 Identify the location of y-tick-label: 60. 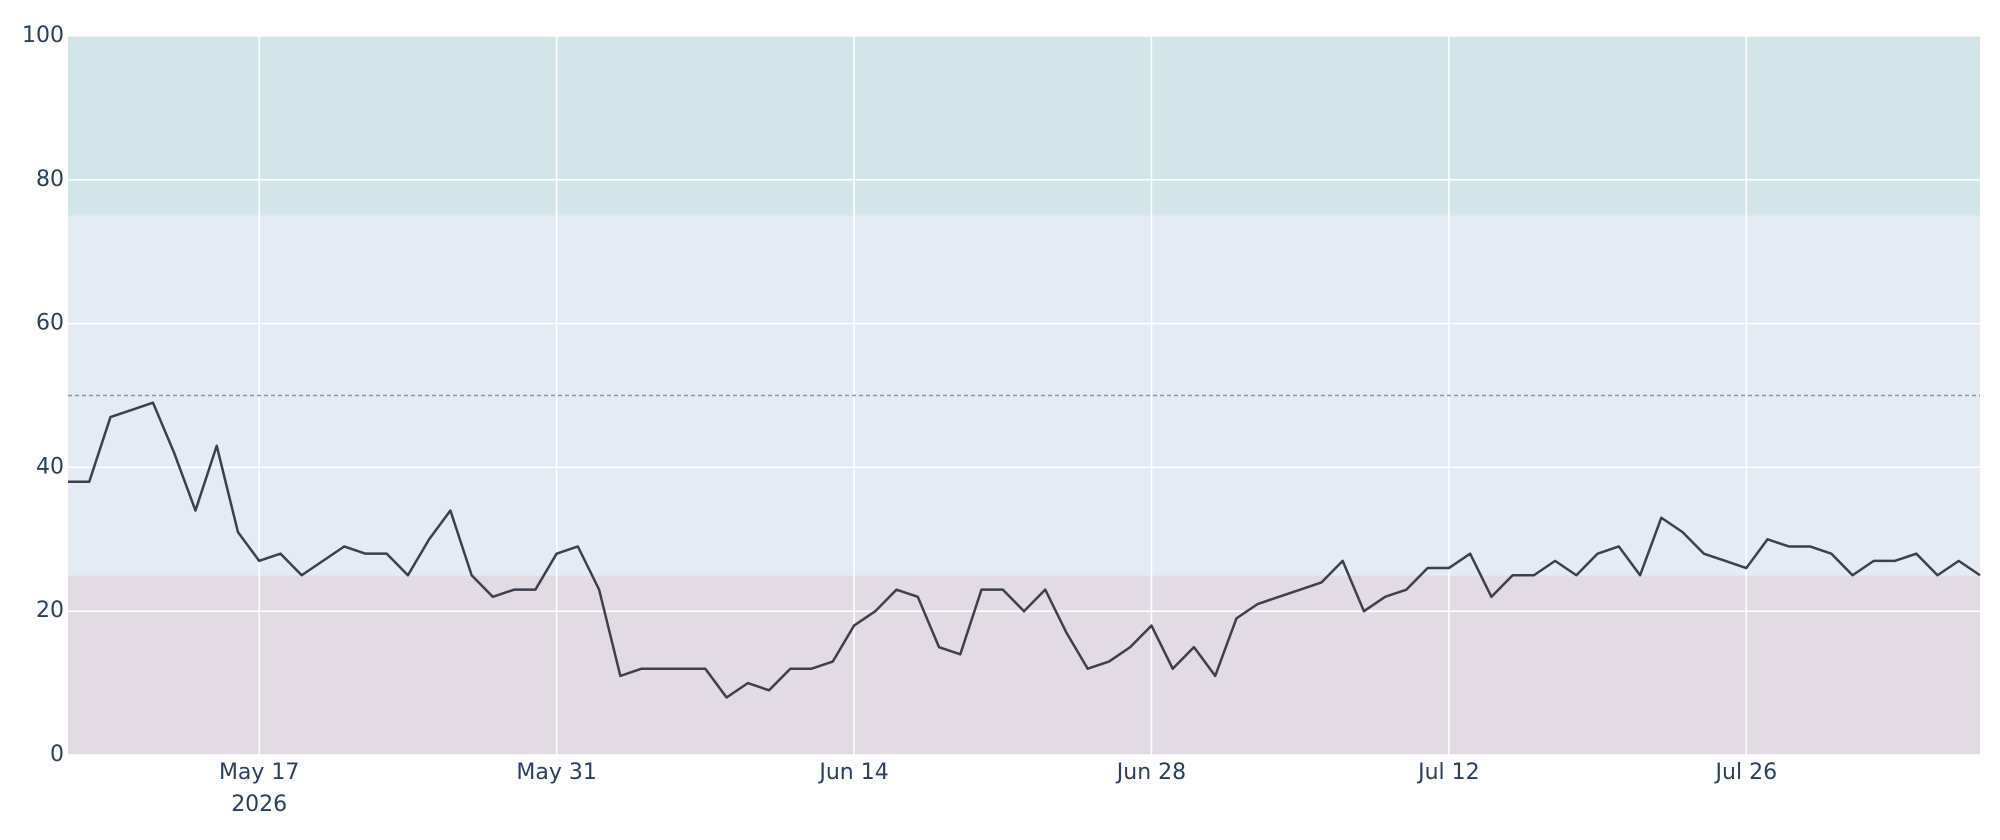
(50, 323).